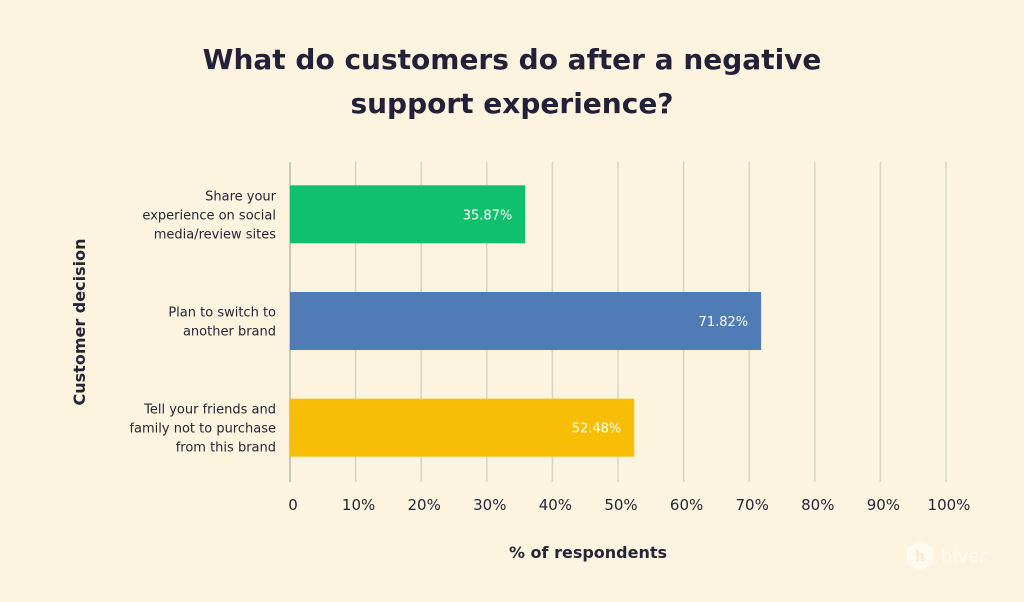 The height and width of the screenshot is (602, 1024). What do you see at coordinates (949, 505) in the screenshot?
I see `x-tick-label: 100%` at bounding box center [949, 505].